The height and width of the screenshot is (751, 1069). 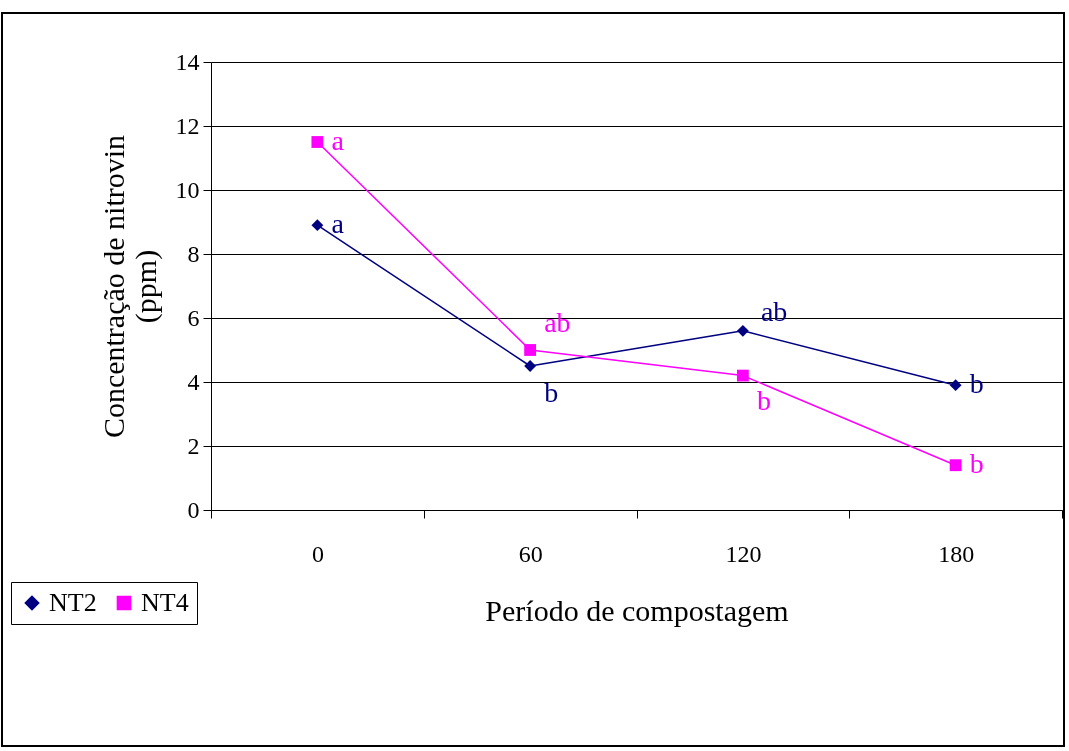 I want to click on x-tick-label: 0, so click(x=317, y=553).